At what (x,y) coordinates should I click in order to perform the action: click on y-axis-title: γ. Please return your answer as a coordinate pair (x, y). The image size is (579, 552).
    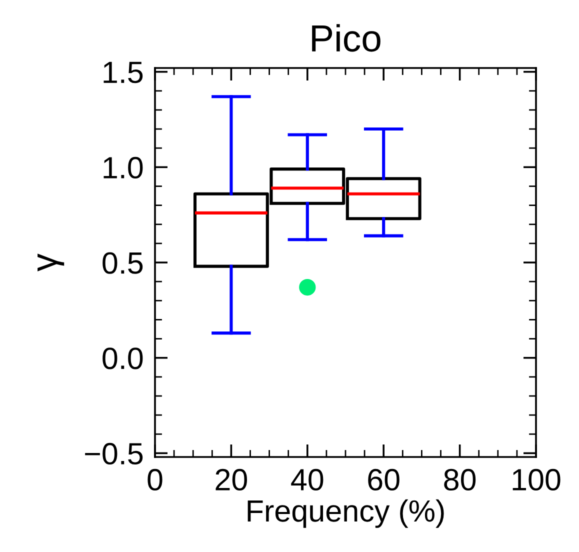
    Looking at the image, I should click on (51, 263).